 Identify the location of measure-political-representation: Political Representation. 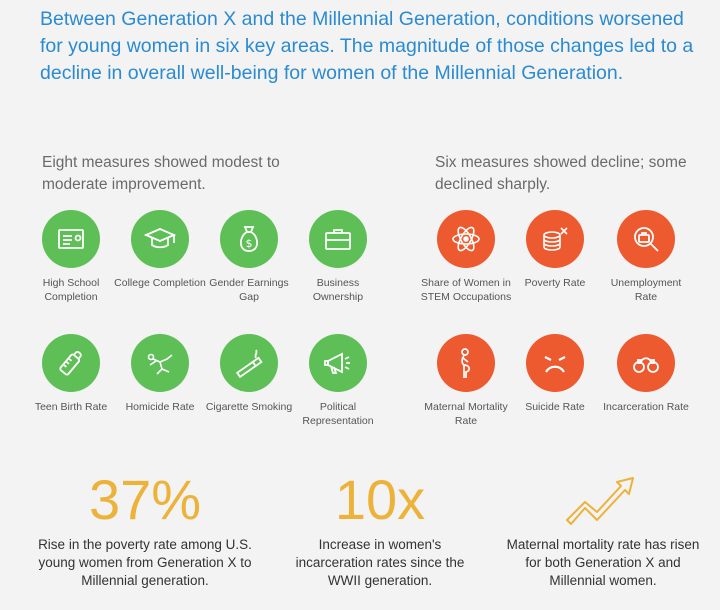
(338, 381).